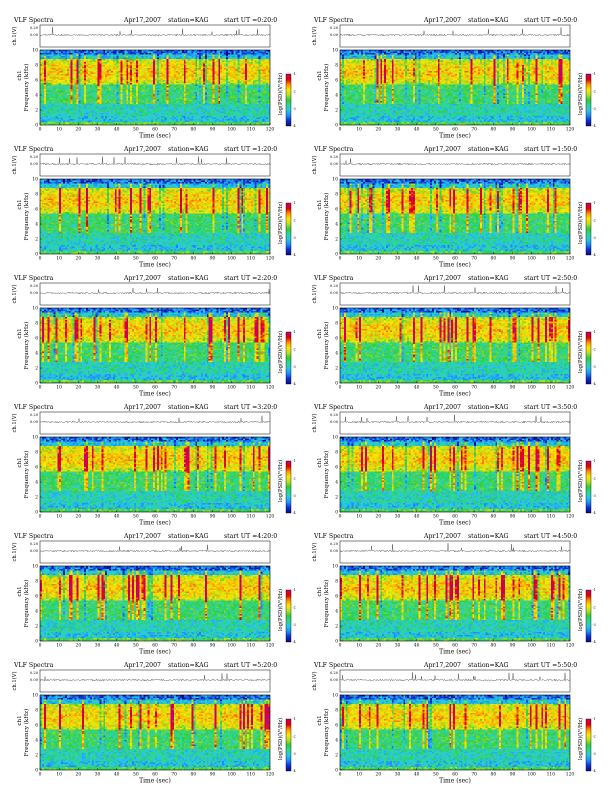 Image resolution: width=612 pixels, height=792 pixels. Describe the element at coordinates (188, 665) in the screenshot. I see `header-station: station=KAG` at that location.